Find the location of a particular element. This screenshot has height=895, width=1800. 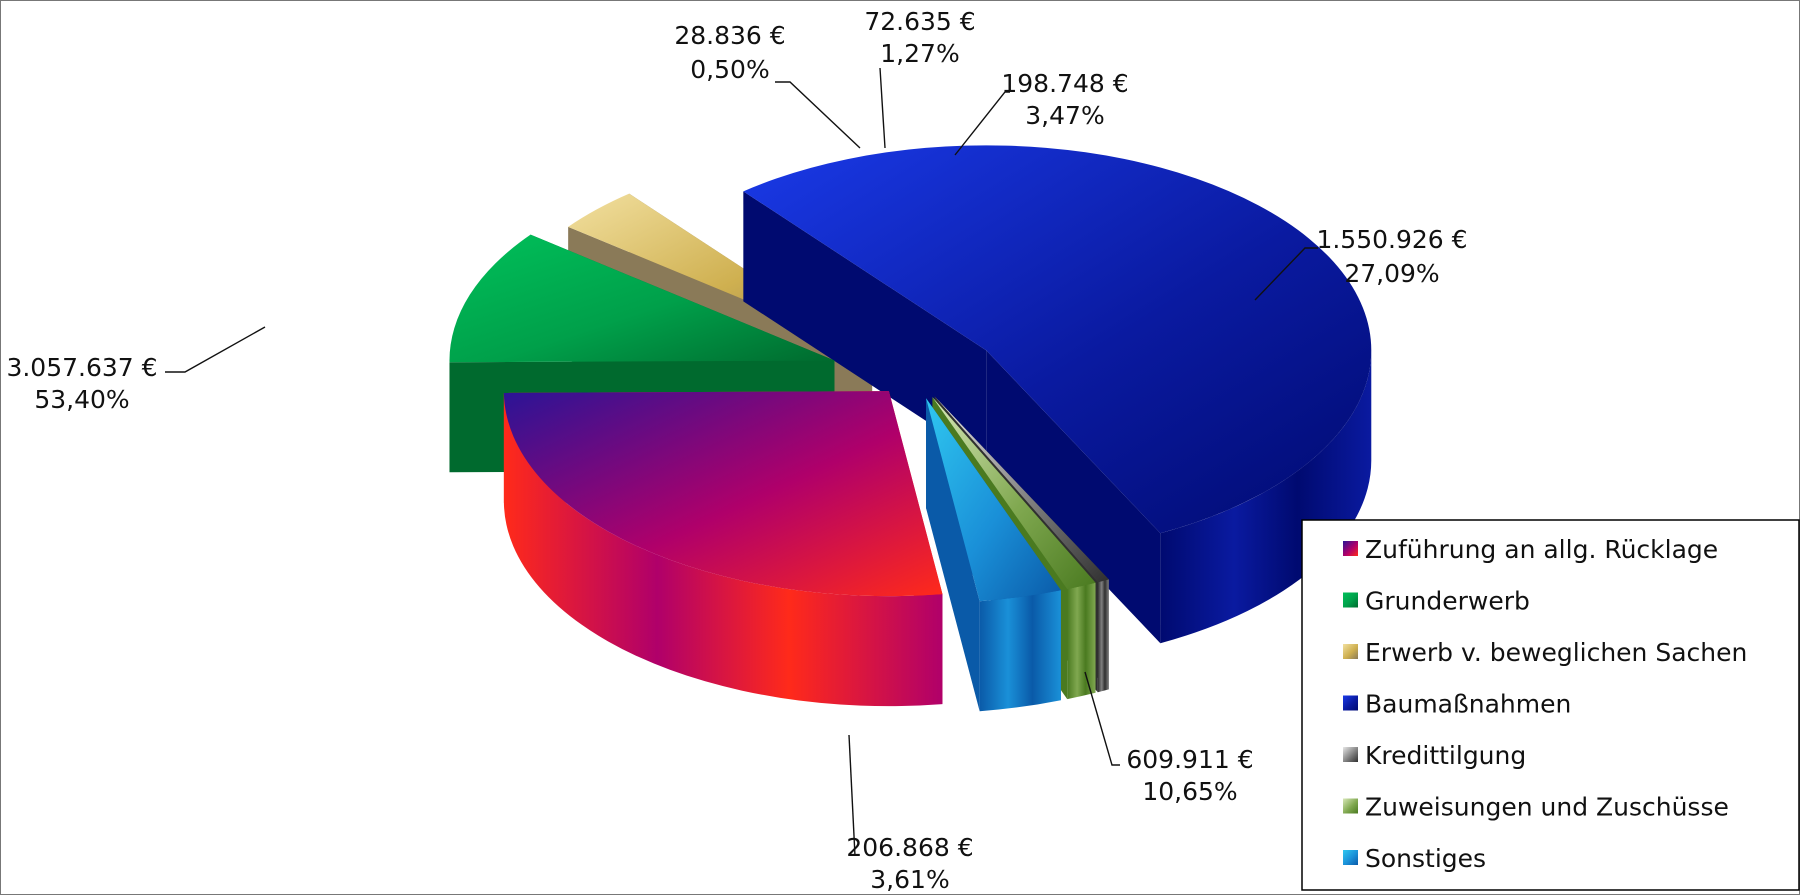

percent-label-zuweis: 1,27% is located at coordinates (919, 53).